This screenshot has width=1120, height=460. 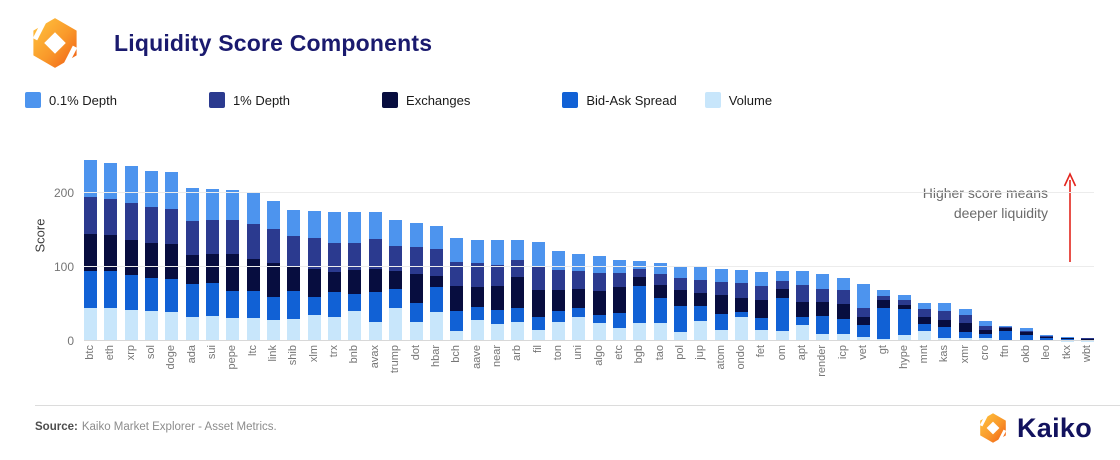 I want to click on bar-eth, so click(x=111, y=251).